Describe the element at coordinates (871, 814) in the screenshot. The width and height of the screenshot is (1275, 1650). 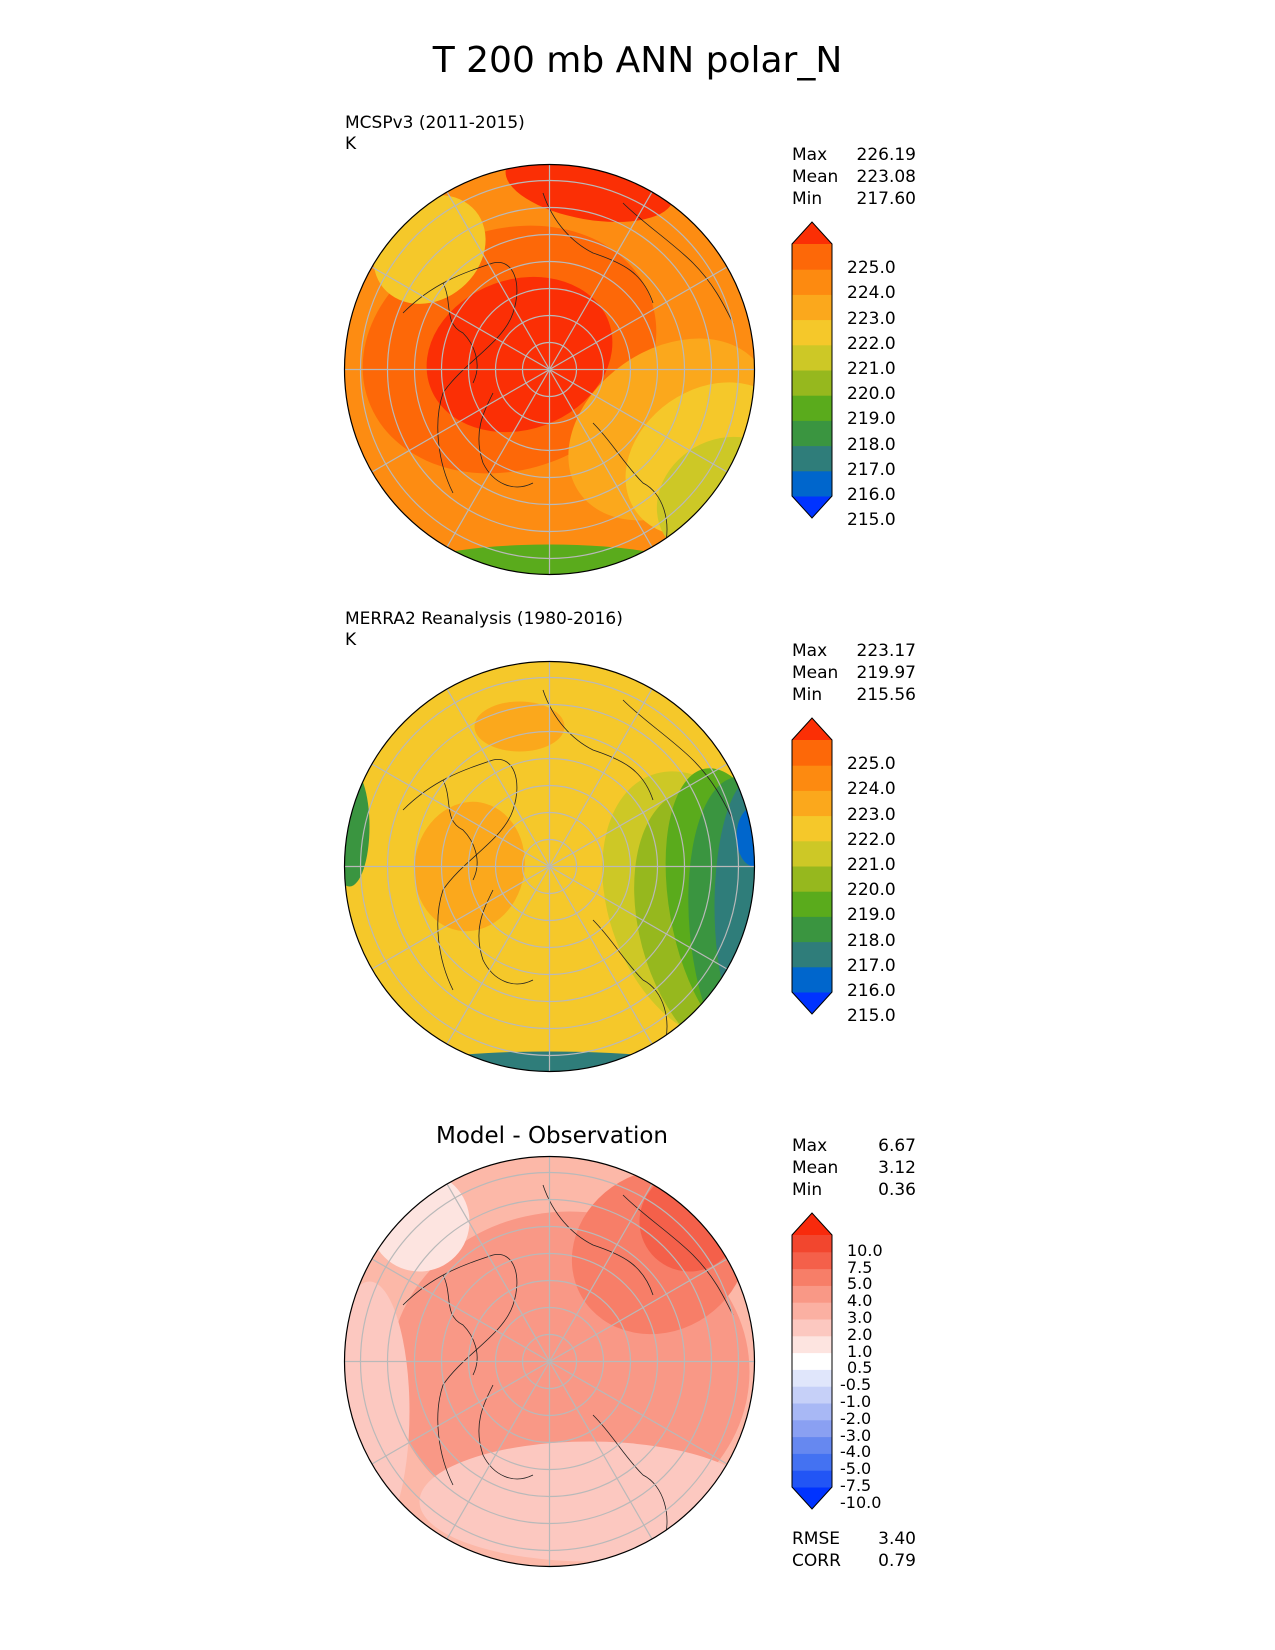
I see `colorbar-tick-label: 223.0` at that location.